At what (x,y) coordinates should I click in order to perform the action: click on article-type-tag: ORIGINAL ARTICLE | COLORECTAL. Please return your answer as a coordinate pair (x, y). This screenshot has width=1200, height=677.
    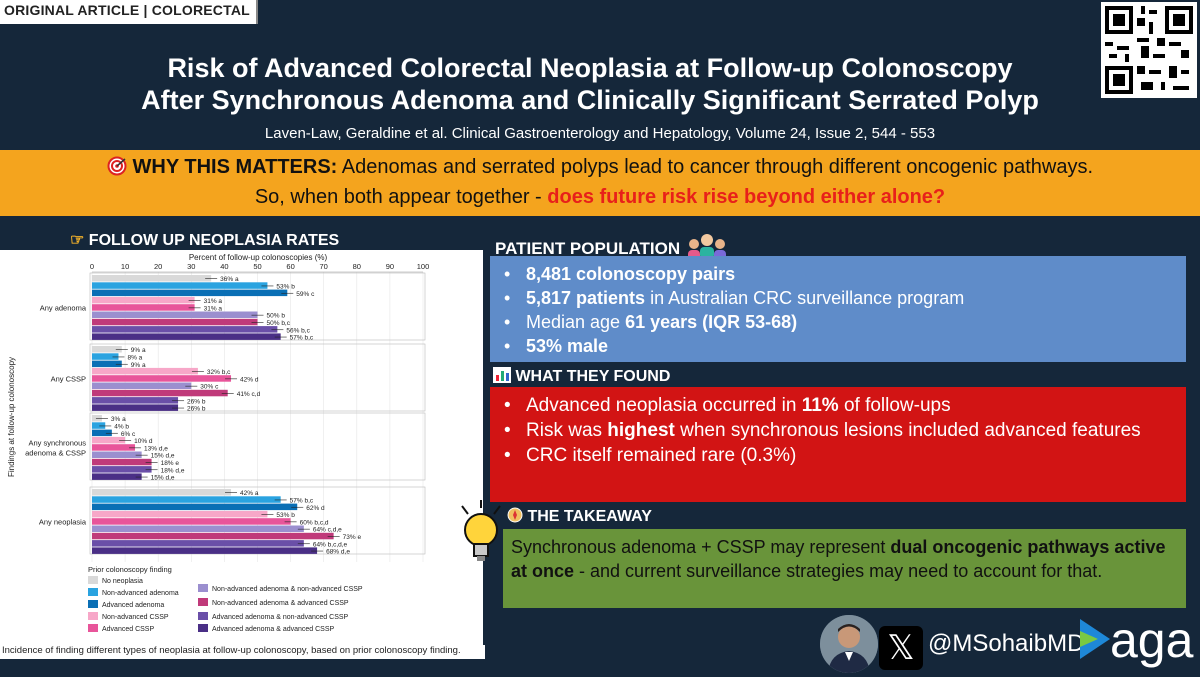
    Looking at the image, I should click on (129, 12).